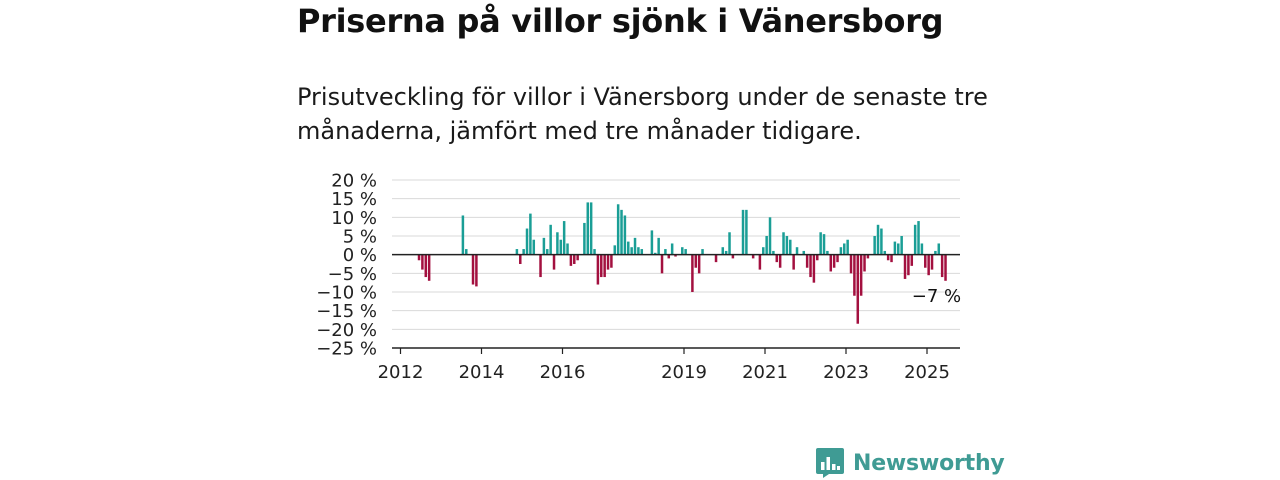 Image resolution: width=1280 pixels, height=480 pixels. I want to click on y-tick-label: −15 %, so click(346, 311).